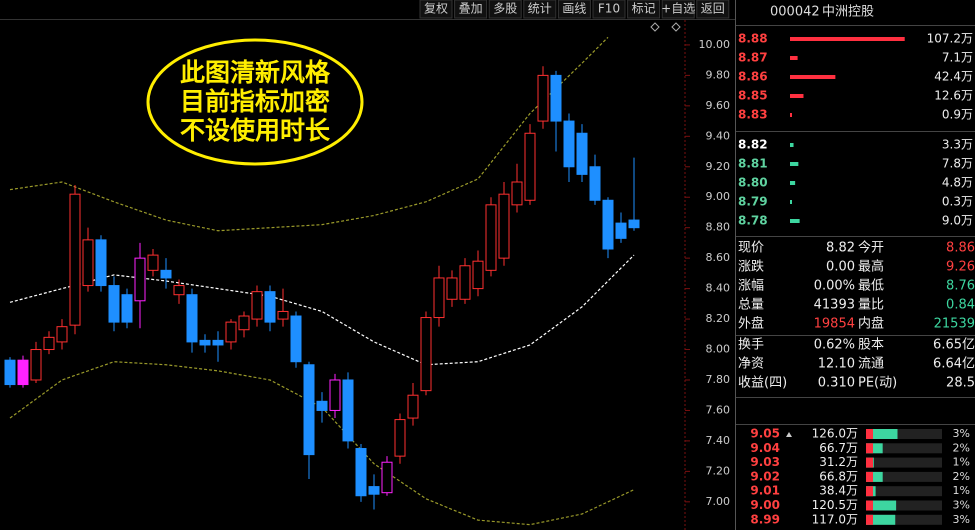  I want to click on toolbar-label: 叠加, so click(471, 9).